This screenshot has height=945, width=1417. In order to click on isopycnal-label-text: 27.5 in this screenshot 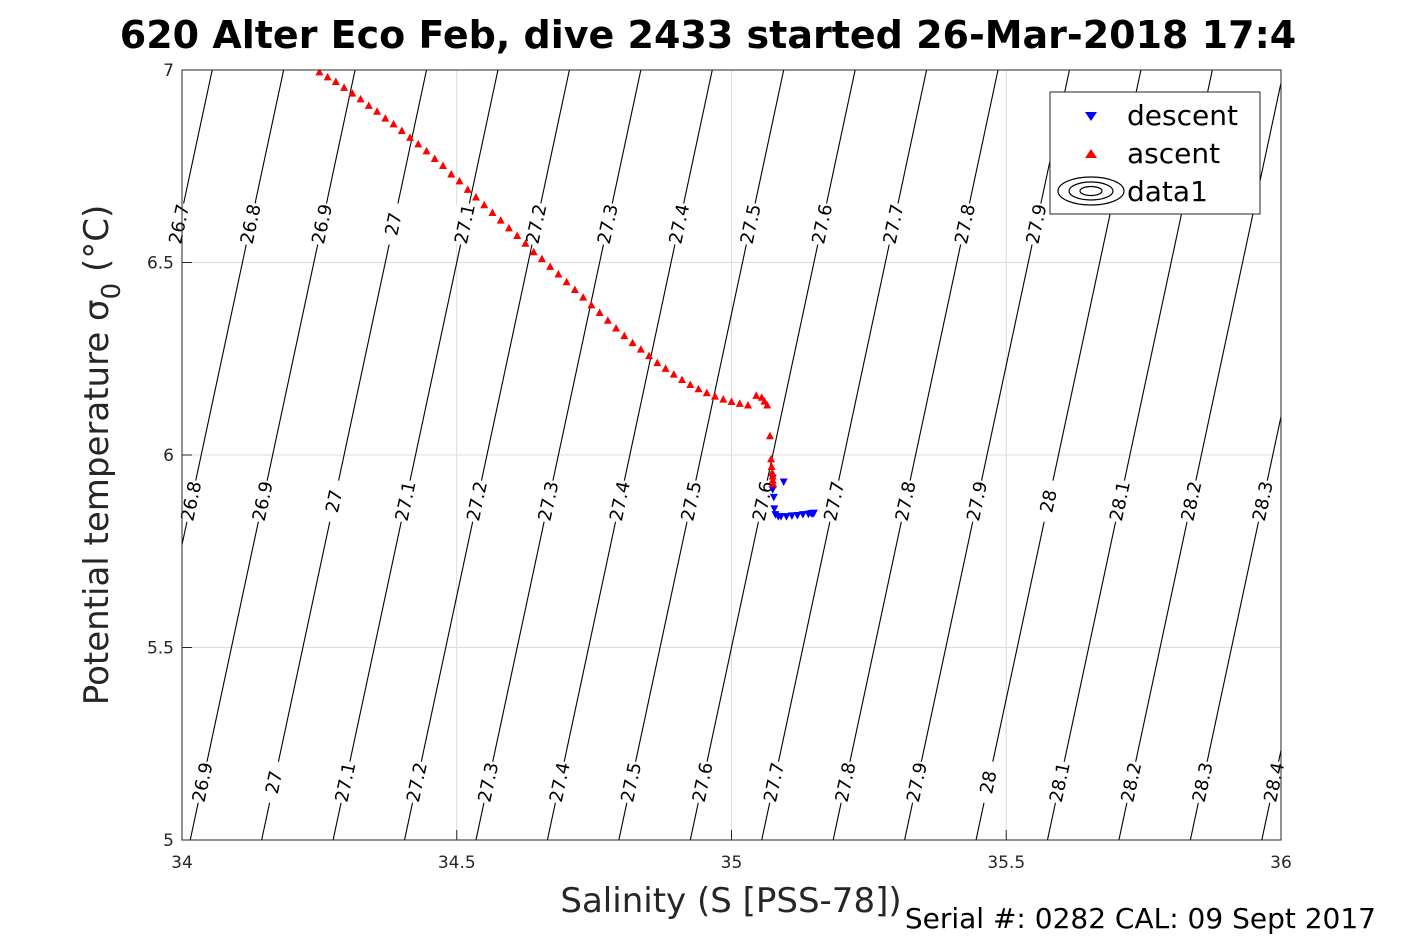, I will do `click(691, 502)`.